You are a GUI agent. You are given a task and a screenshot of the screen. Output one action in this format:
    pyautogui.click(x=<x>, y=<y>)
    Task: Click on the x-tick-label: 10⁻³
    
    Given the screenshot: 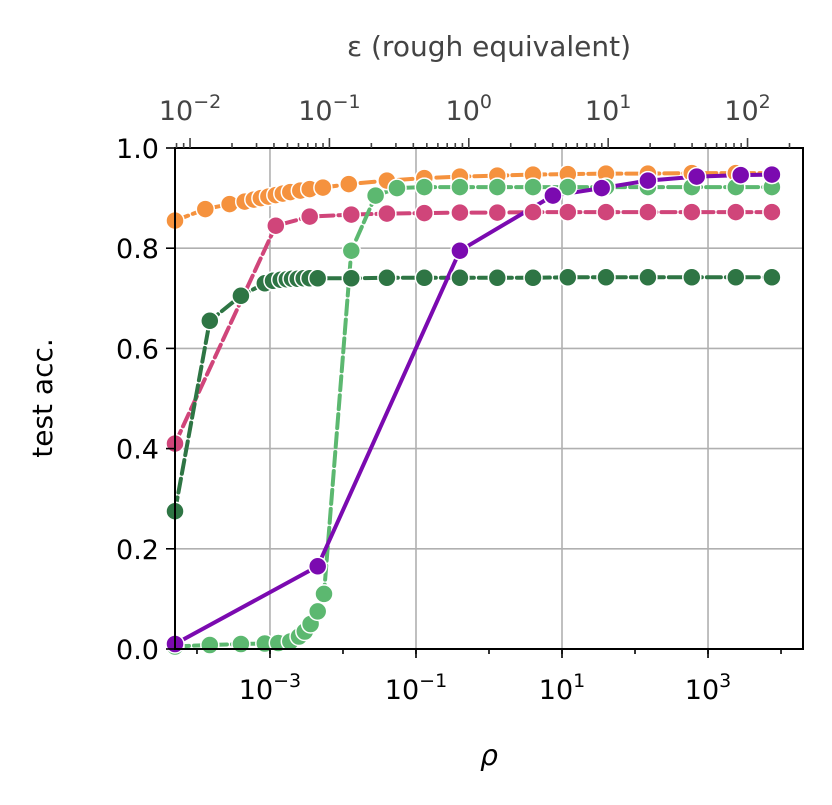 What is the action you would take?
    pyautogui.click(x=270, y=688)
    